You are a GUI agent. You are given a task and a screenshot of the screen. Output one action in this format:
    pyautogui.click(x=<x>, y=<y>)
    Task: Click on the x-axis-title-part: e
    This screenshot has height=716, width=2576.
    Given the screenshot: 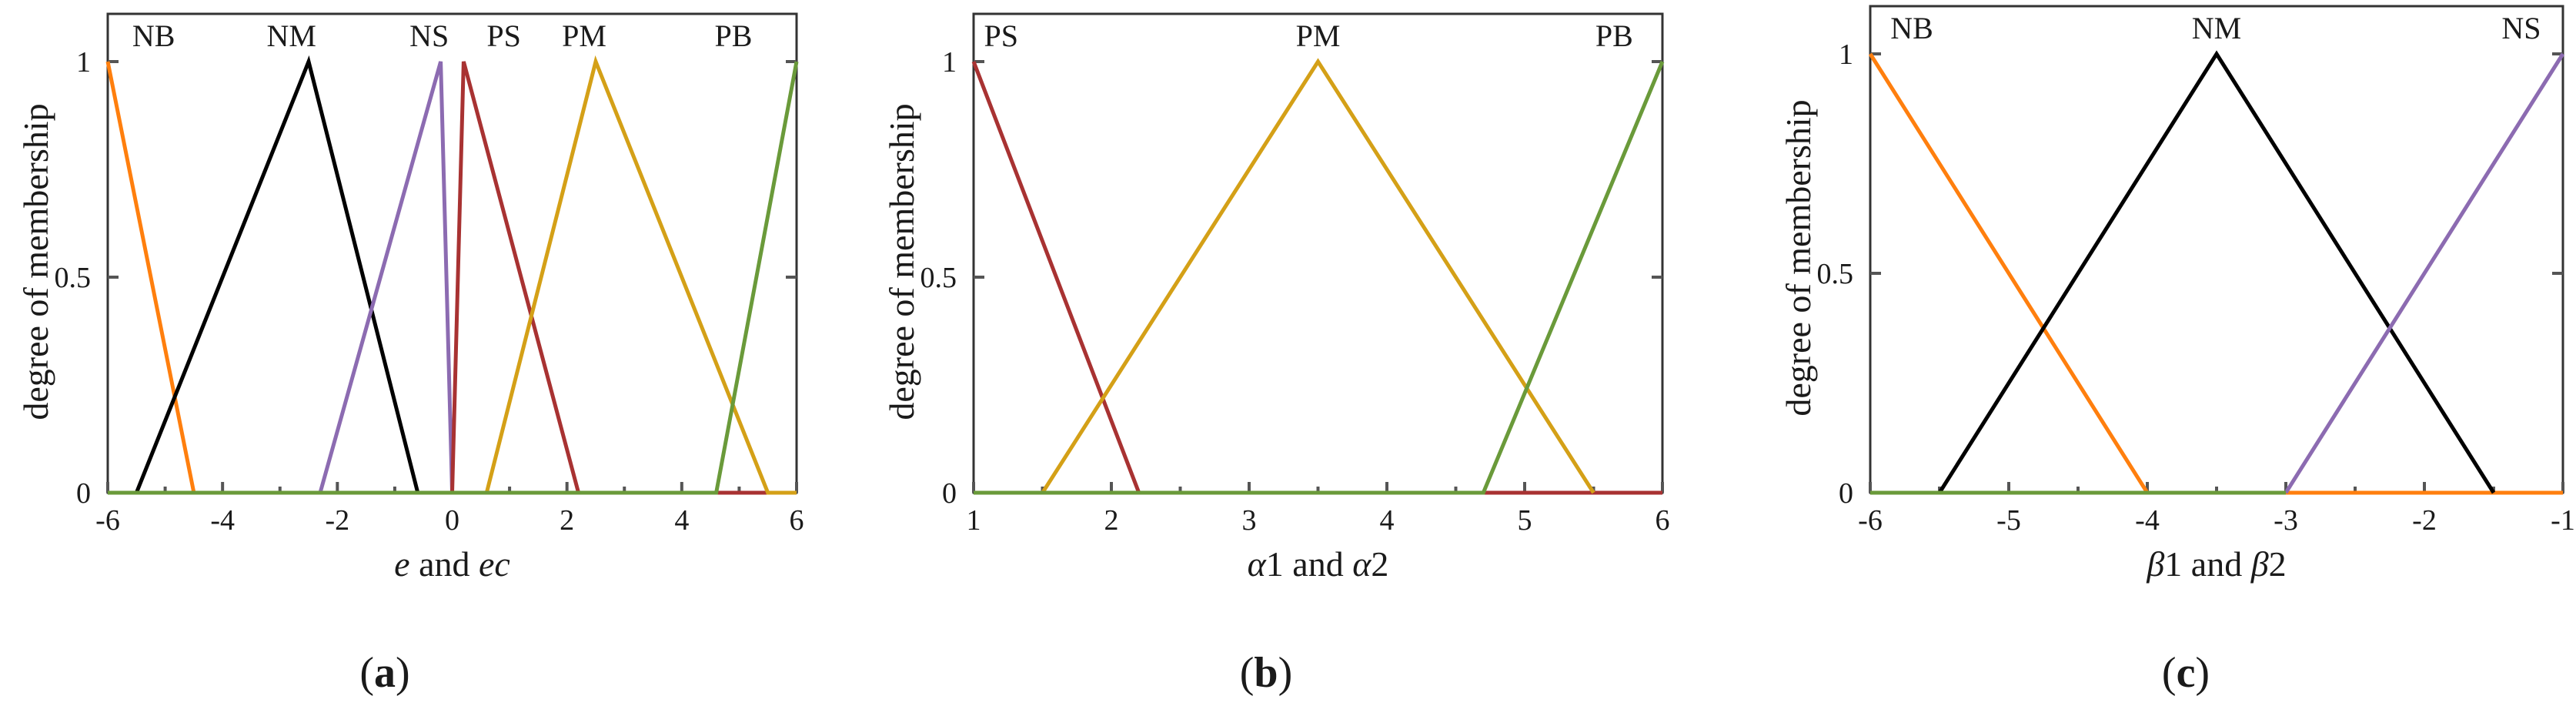 What is the action you would take?
    pyautogui.click(x=401, y=564)
    